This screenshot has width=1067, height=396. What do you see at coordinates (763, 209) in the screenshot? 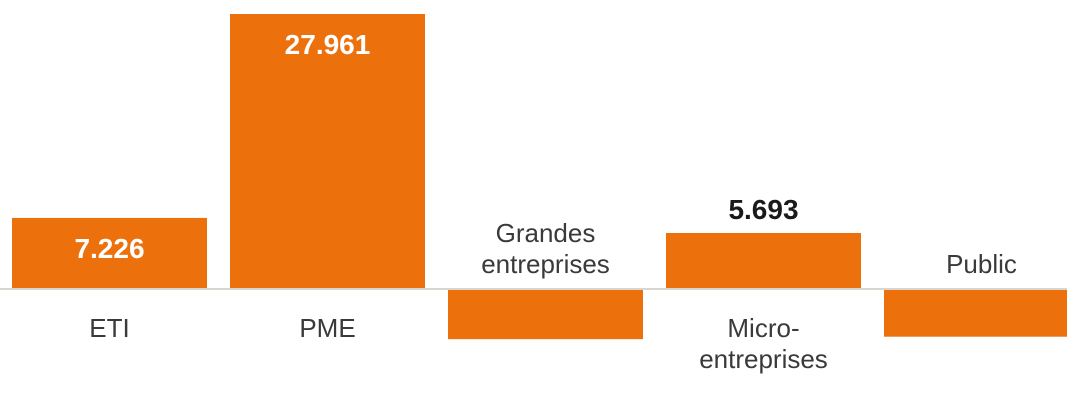
I see `value-label-3: 5.693` at bounding box center [763, 209].